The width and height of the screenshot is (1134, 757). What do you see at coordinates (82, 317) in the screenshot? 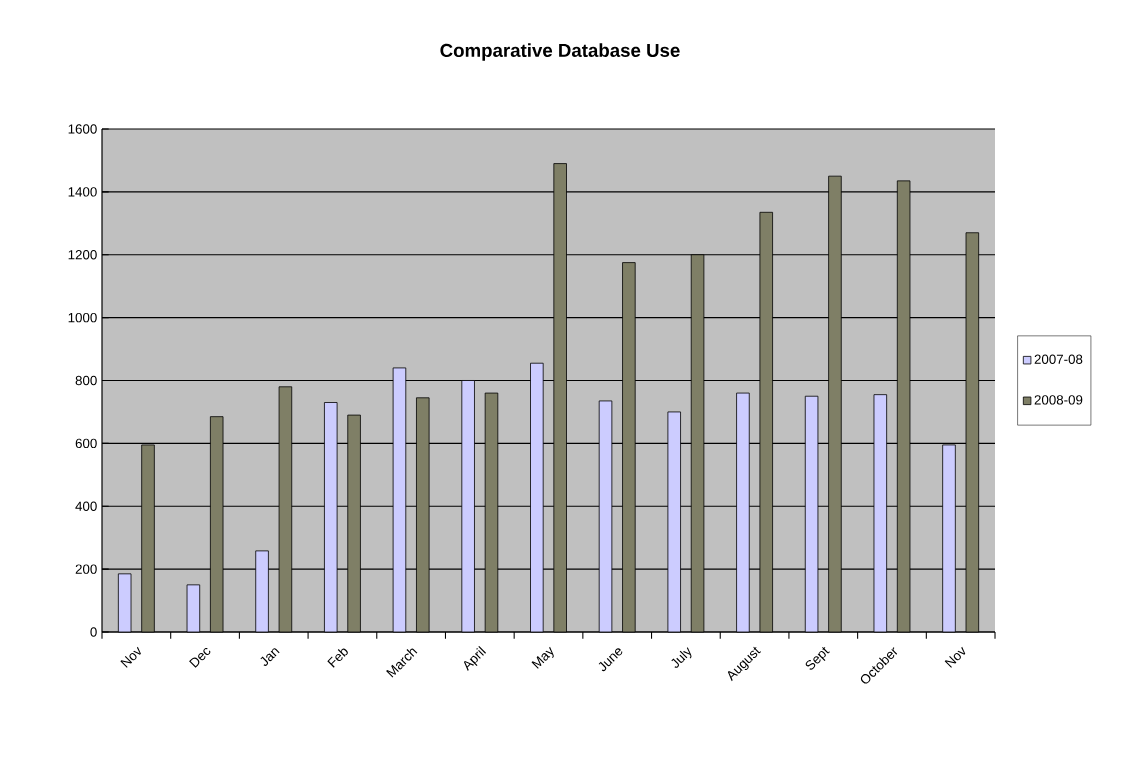
I see `y-tick-label: 1000` at bounding box center [82, 317].